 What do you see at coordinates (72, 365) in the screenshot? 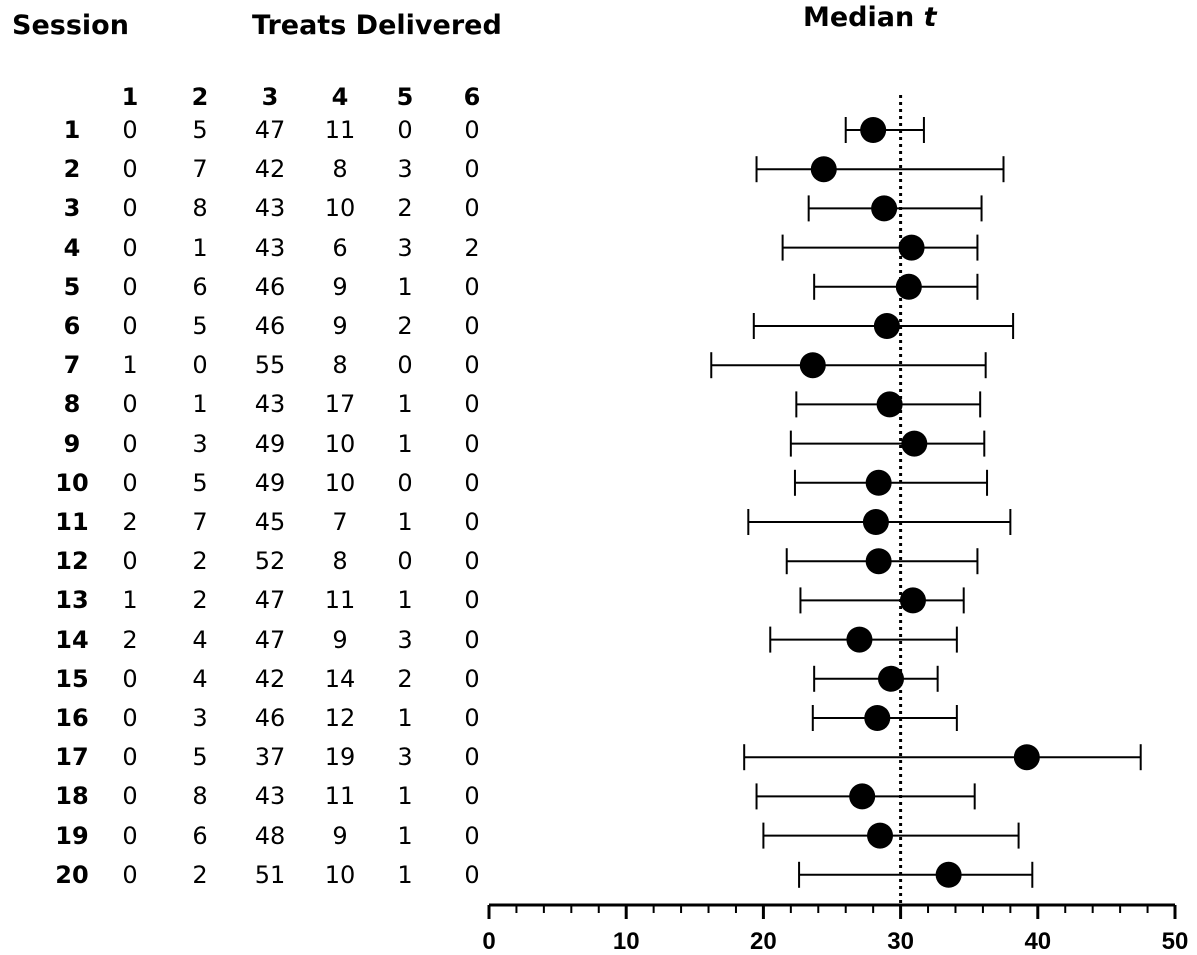
I see `session-number: 7` at bounding box center [72, 365].